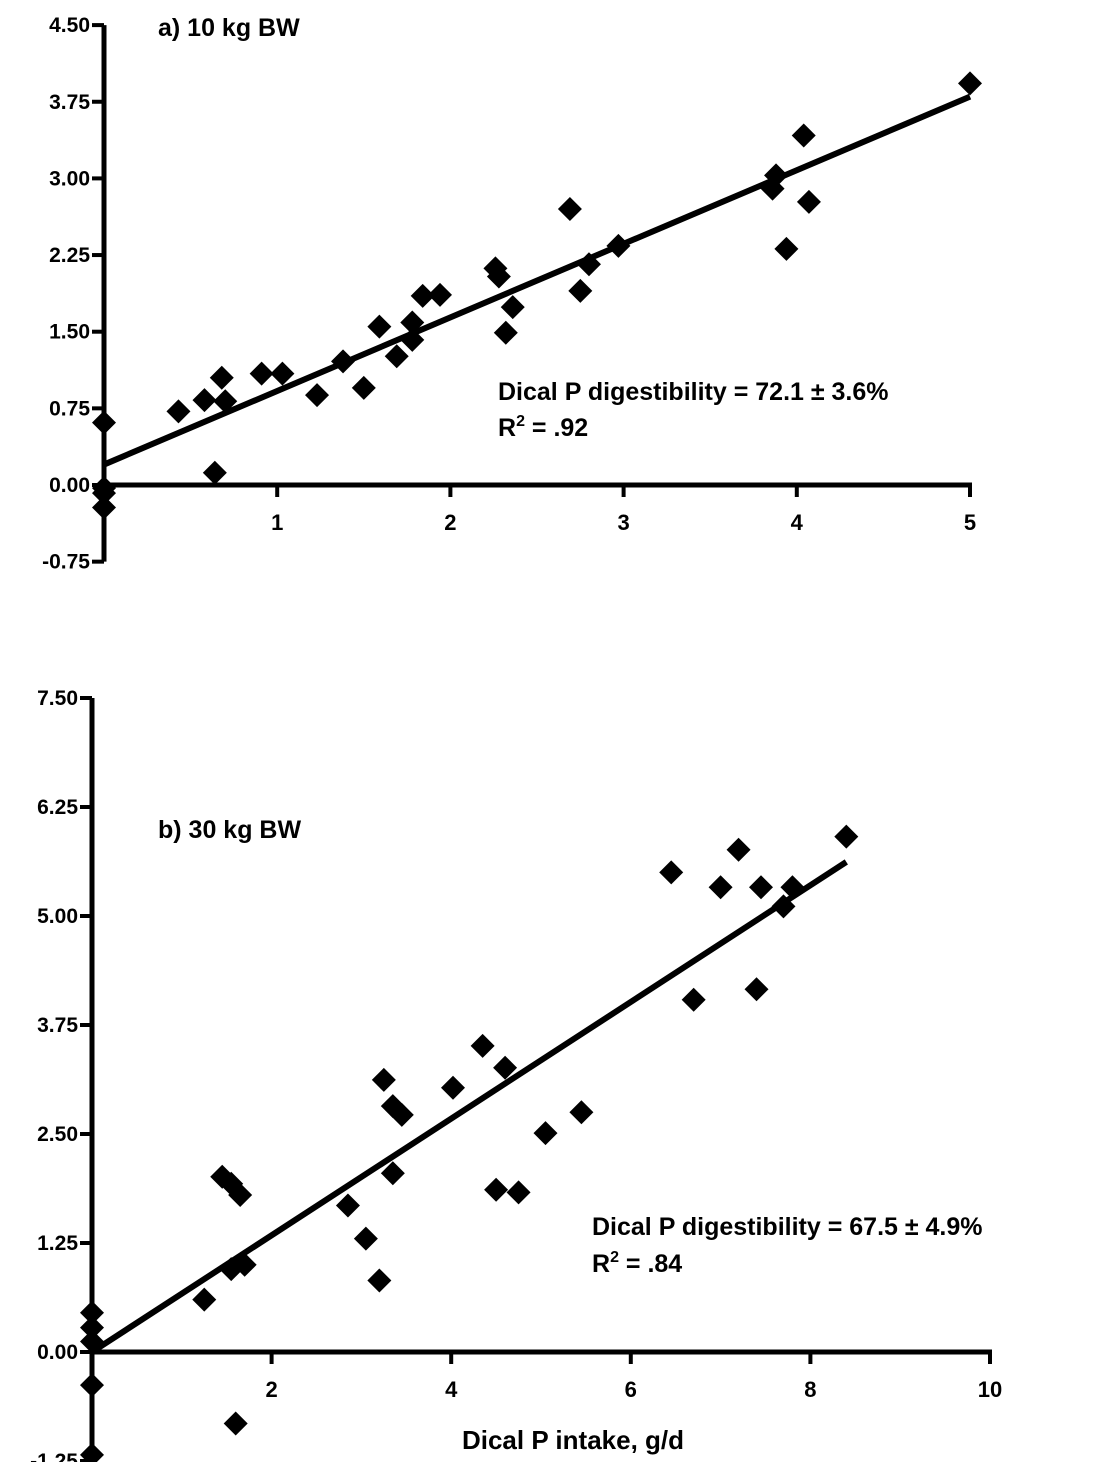  What do you see at coordinates (69, 408) in the screenshot?
I see `y-tick-label: 0.75` at bounding box center [69, 408].